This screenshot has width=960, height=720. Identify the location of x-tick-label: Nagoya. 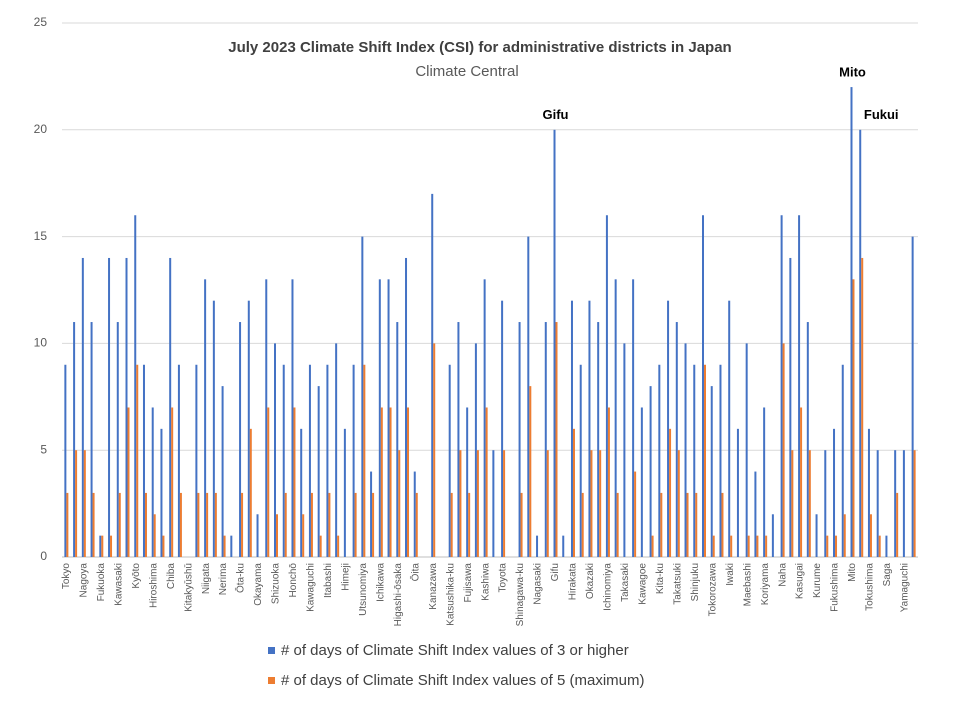
(83, 580).